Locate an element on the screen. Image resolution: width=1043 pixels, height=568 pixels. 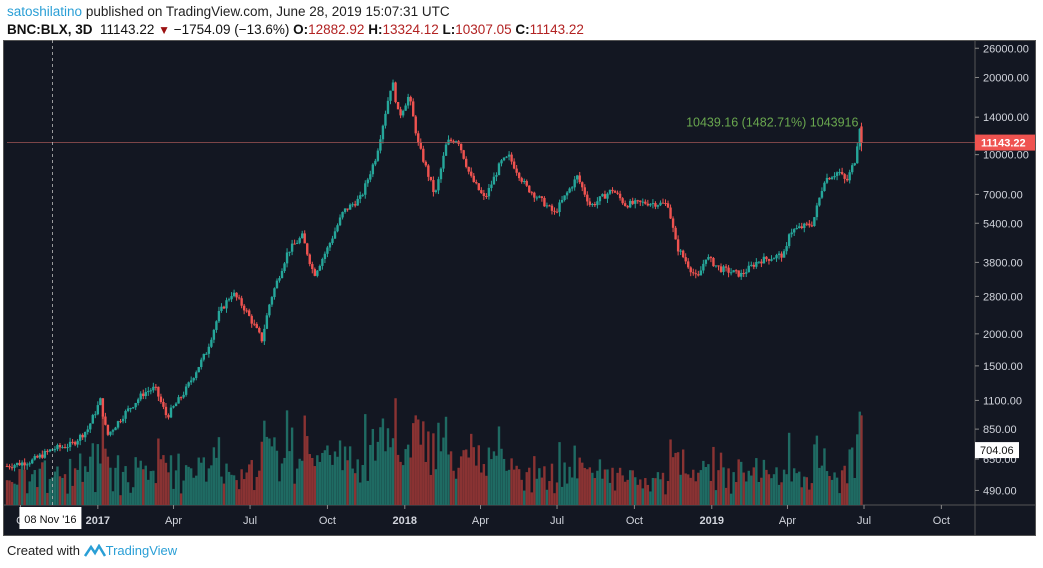
author-link: satoshilatino is located at coordinates (45, 11).